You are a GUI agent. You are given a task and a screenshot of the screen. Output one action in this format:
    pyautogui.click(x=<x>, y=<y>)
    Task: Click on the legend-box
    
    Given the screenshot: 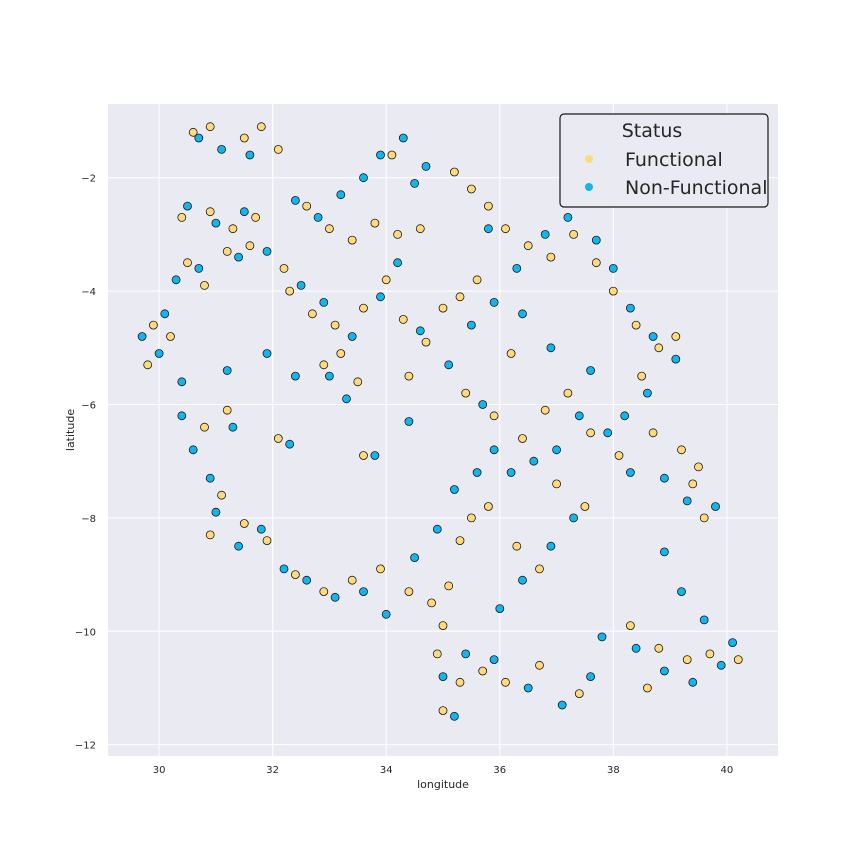 What is the action you would take?
    pyautogui.click(x=664, y=160)
    